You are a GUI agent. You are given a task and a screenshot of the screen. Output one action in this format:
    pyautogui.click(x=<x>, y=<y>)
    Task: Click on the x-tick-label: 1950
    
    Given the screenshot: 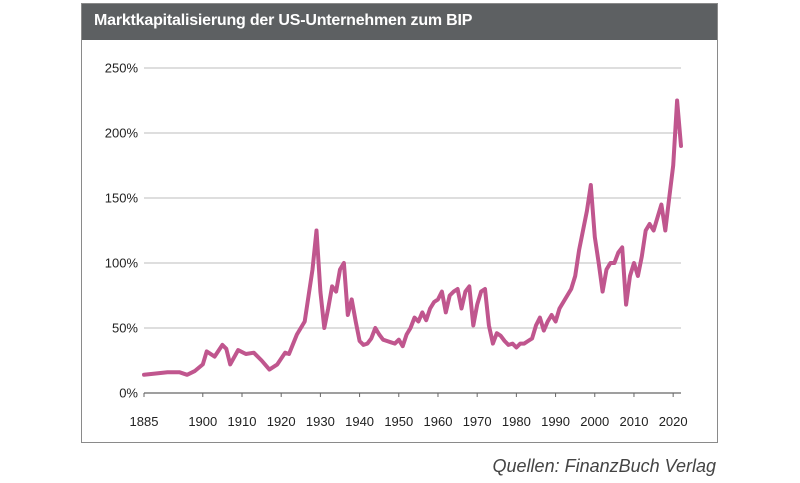 What is the action you would take?
    pyautogui.click(x=398, y=421)
    